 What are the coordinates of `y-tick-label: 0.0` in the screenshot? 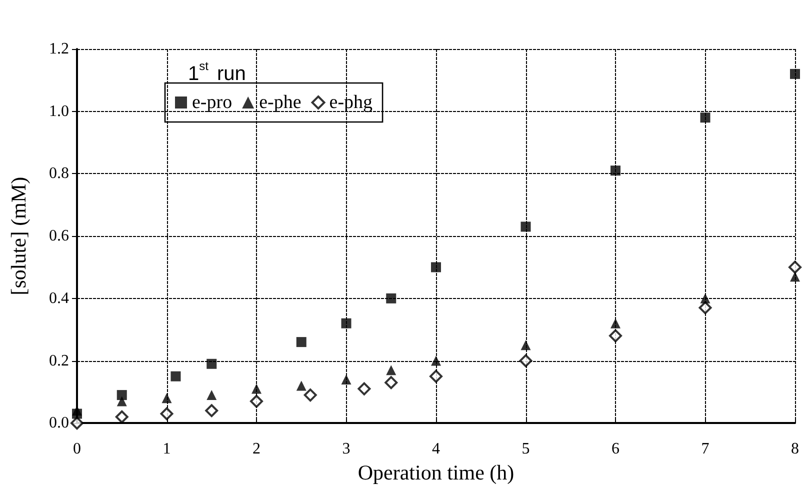 It's located at (59, 423).